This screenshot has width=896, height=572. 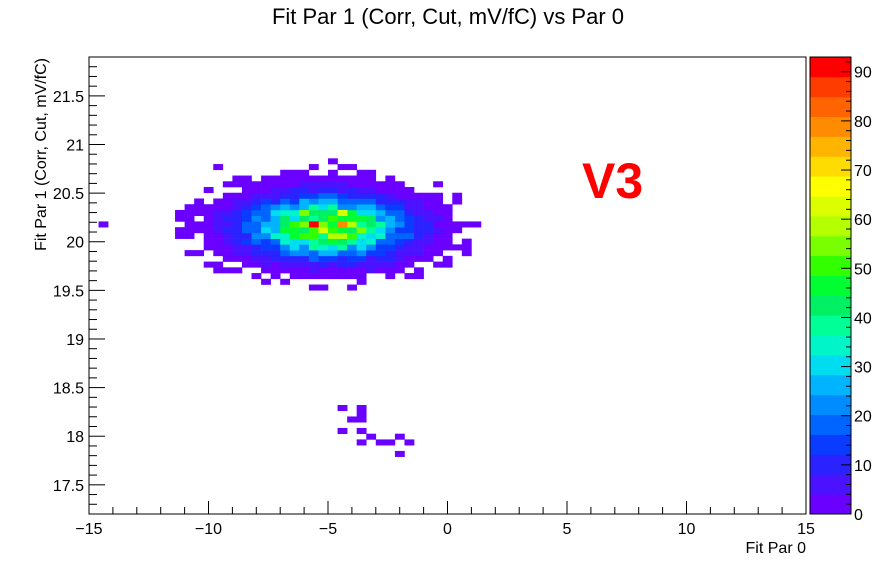 What do you see at coordinates (208, 529) in the screenshot?
I see `x-tick-label: −10` at bounding box center [208, 529].